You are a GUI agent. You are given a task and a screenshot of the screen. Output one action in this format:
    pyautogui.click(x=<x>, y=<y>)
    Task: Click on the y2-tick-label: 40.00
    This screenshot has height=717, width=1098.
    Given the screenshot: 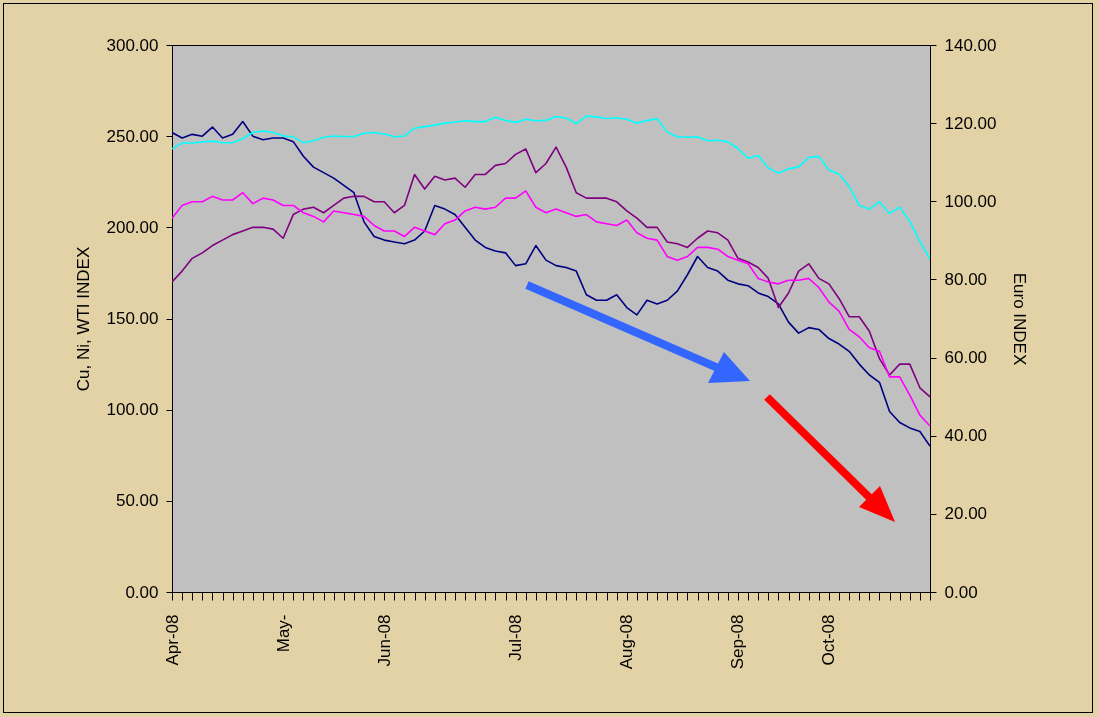 What is the action you would take?
    pyautogui.click(x=966, y=436)
    